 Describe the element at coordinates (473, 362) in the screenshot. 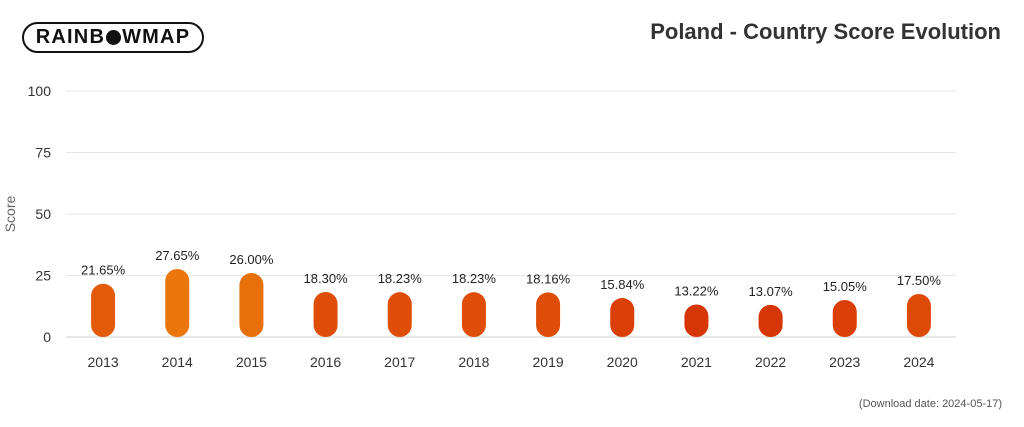

I see `x-tick-label: 2018` at that location.